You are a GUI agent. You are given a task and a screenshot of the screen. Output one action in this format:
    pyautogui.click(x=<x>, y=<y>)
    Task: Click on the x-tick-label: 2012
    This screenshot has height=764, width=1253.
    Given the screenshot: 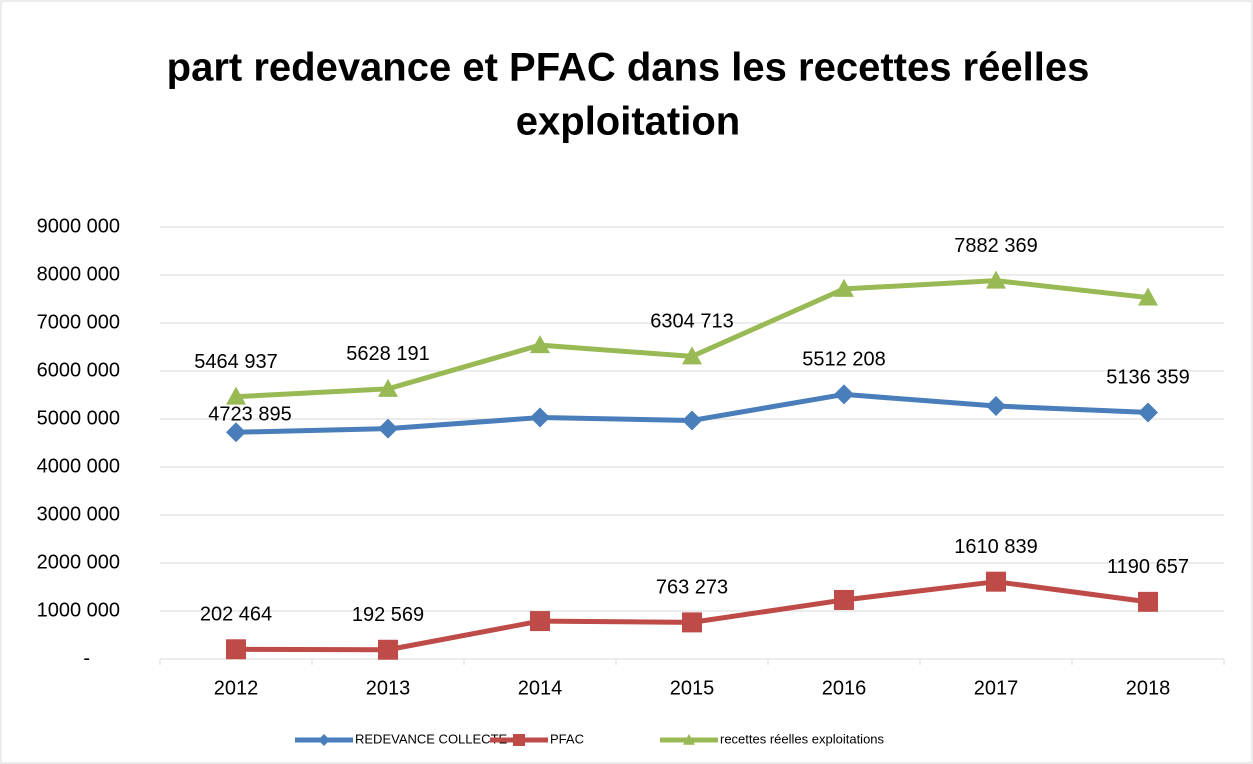 What is the action you would take?
    pyautogui.click(x=236, y=688)
    